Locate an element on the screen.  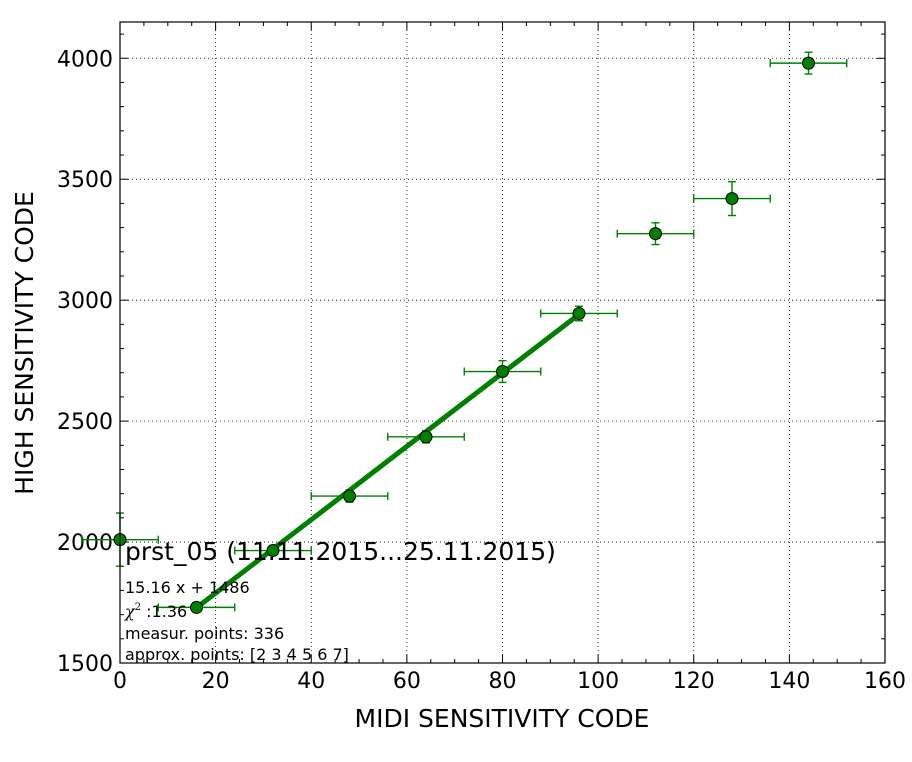
chi-symbol: χ is located at coordinates (130, 611).